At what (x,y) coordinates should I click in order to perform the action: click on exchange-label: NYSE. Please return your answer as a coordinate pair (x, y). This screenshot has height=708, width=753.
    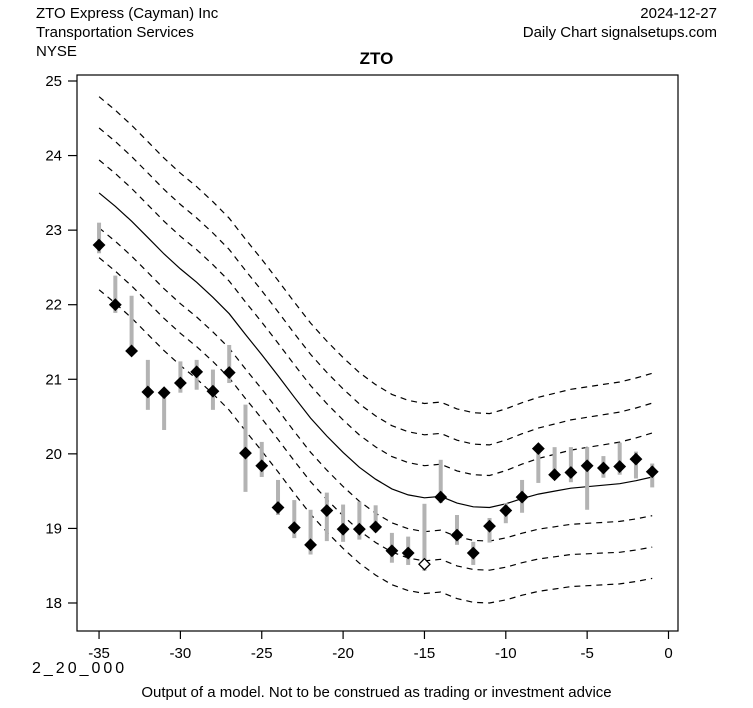
    Looking at the image, I should click on (56, 51).